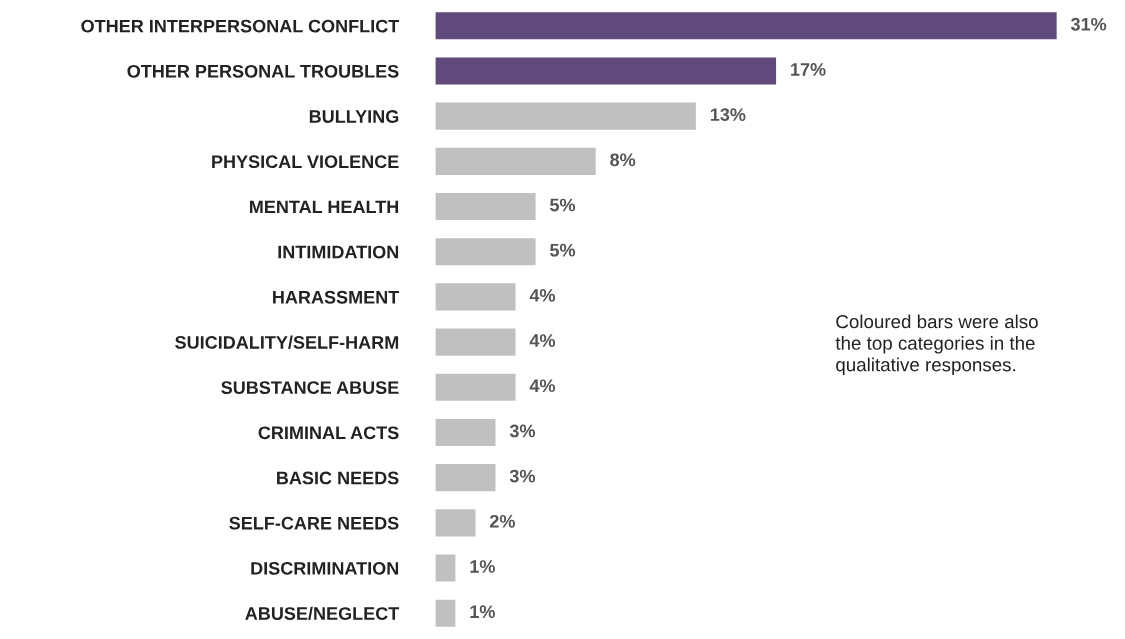  Describe the element at coordinates (728, 115) in the screenshot. I see `data-label: 13%` at that location.